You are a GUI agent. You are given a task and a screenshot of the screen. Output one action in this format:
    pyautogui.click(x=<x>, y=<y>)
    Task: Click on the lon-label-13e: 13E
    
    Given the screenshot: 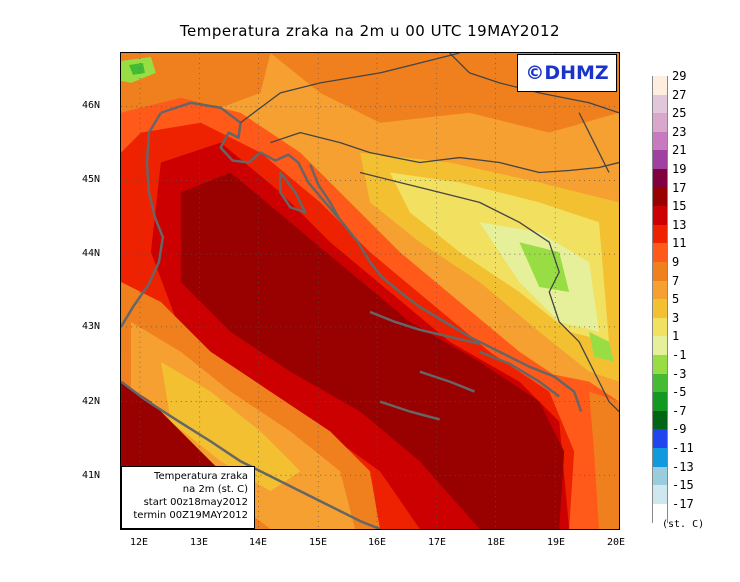 What is the action you would take?
    pyautogui.click(x=199, y=542)
    